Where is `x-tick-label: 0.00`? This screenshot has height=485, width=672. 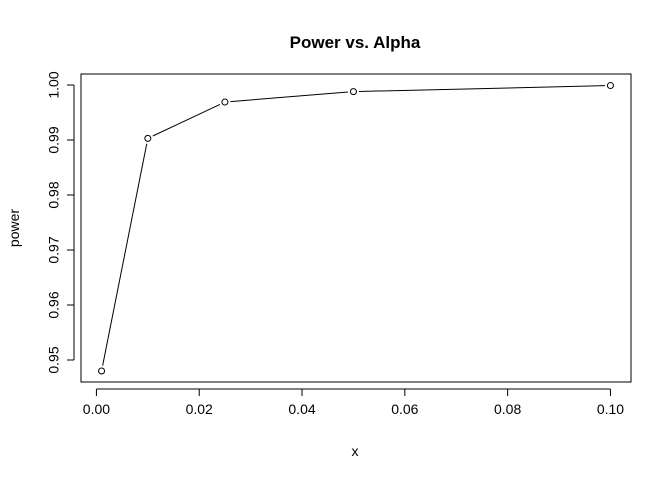
x-tick-label: 0.00 is located at coordinates (96, 409).